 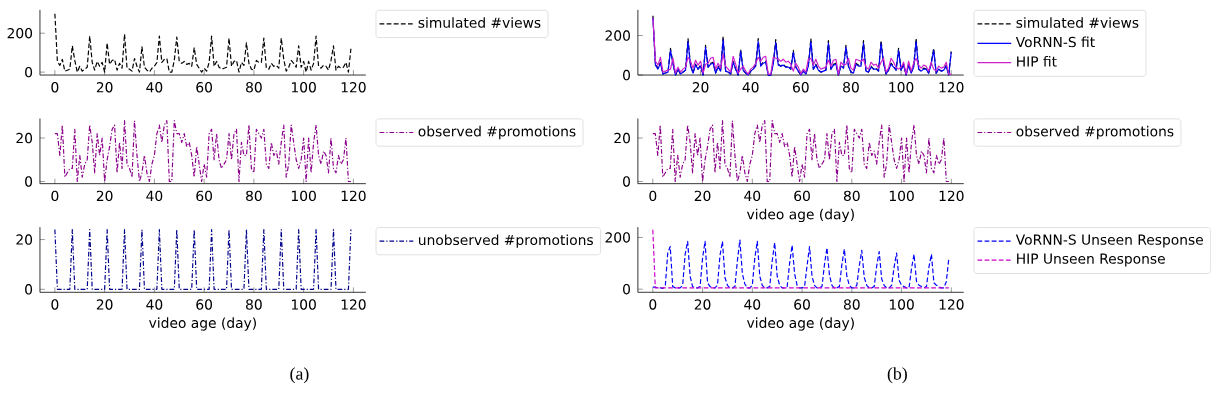 What do you see at coordinates (203, 151) in the screenshot?
I see `line-series` at bounding box center [203, 151].